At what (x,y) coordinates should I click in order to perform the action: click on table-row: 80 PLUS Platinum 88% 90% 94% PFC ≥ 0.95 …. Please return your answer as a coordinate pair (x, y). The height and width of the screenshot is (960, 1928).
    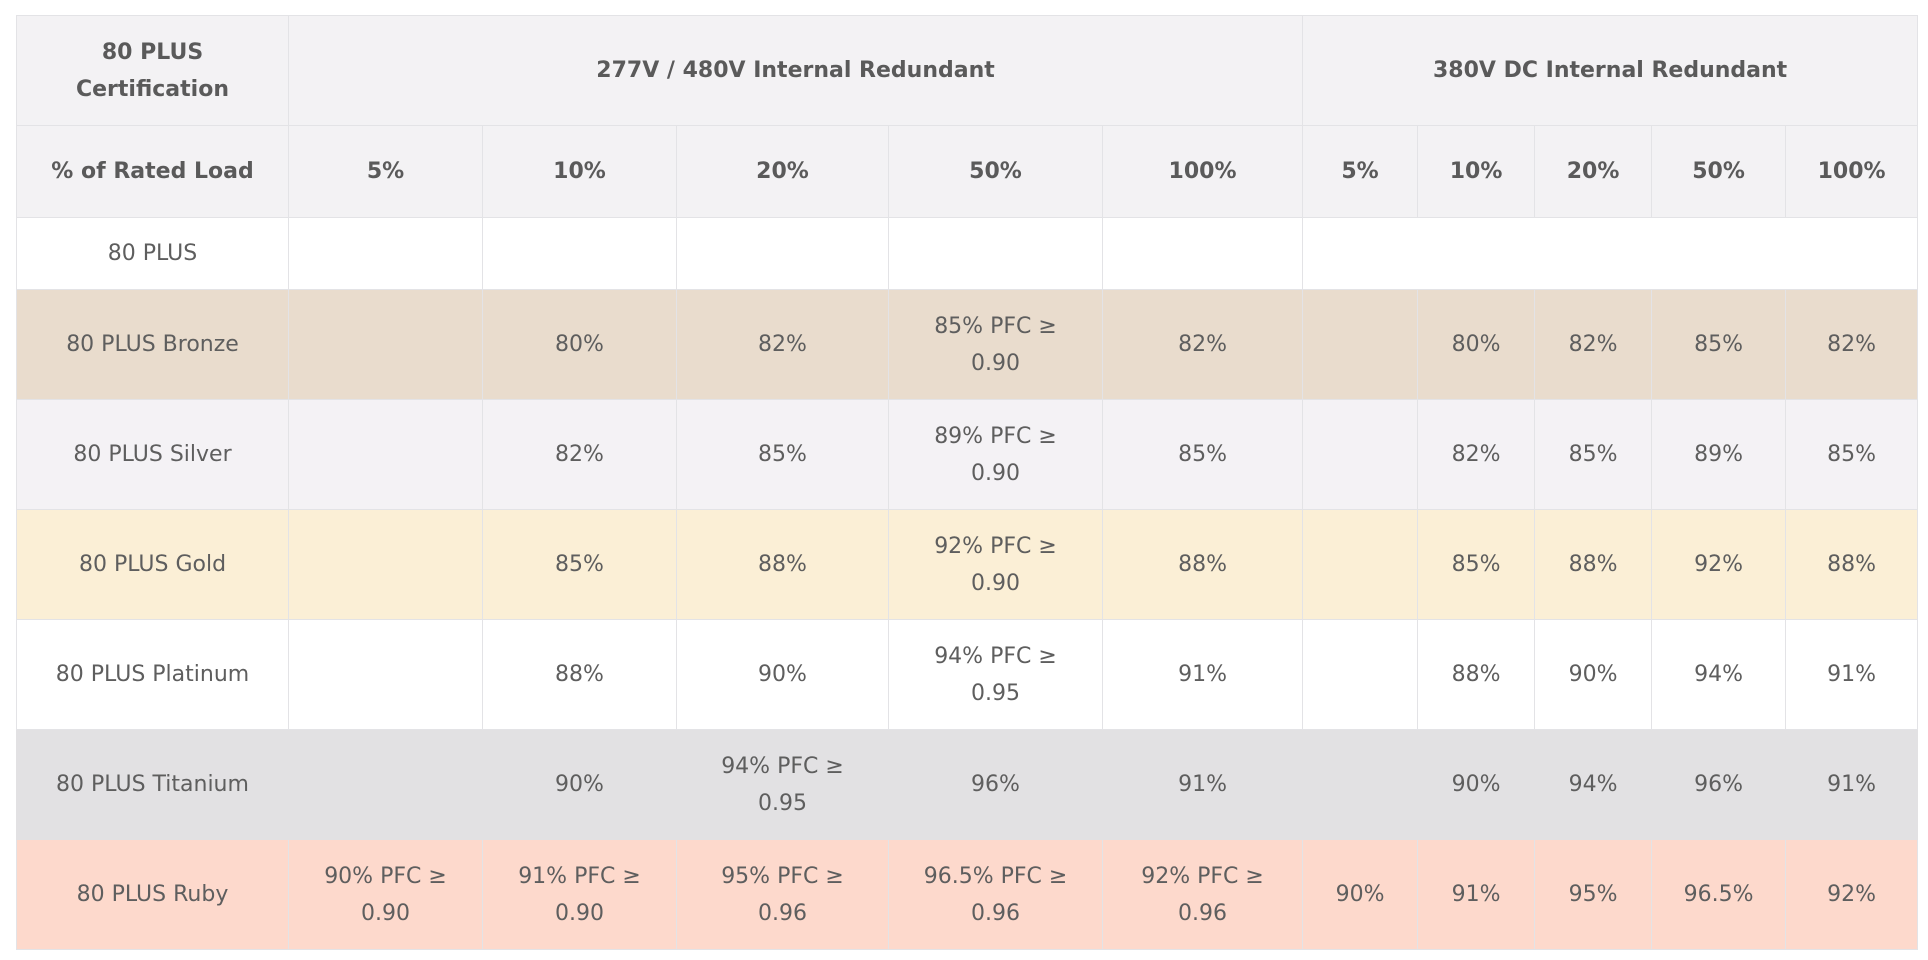
    Looking at the image, I should click on (967, 674).